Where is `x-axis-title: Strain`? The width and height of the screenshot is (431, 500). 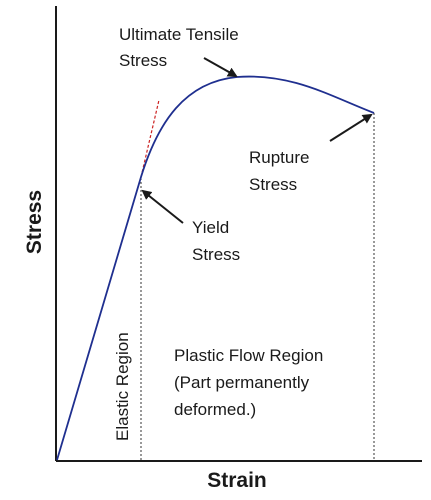 x-axis-title: Strain is located at coordinates (237, 480).